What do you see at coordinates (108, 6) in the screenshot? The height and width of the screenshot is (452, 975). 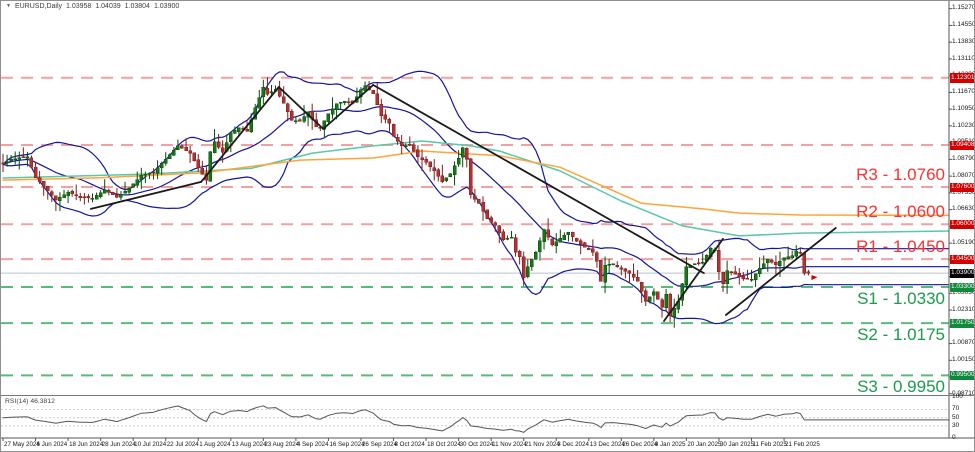 I see `ohlc-high: 1.04039` at bounding box center [108, 6].